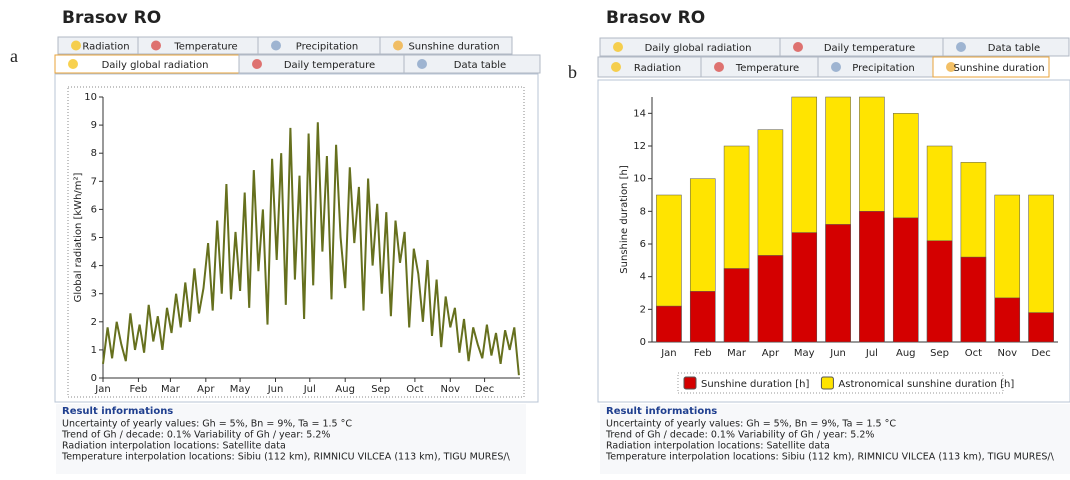 This screenshot has width=1070, height=480. What do you see at coordinates (94, 181) in the screenshot?
I see `y-tick-label: 7` at bounding box center [94, 181].